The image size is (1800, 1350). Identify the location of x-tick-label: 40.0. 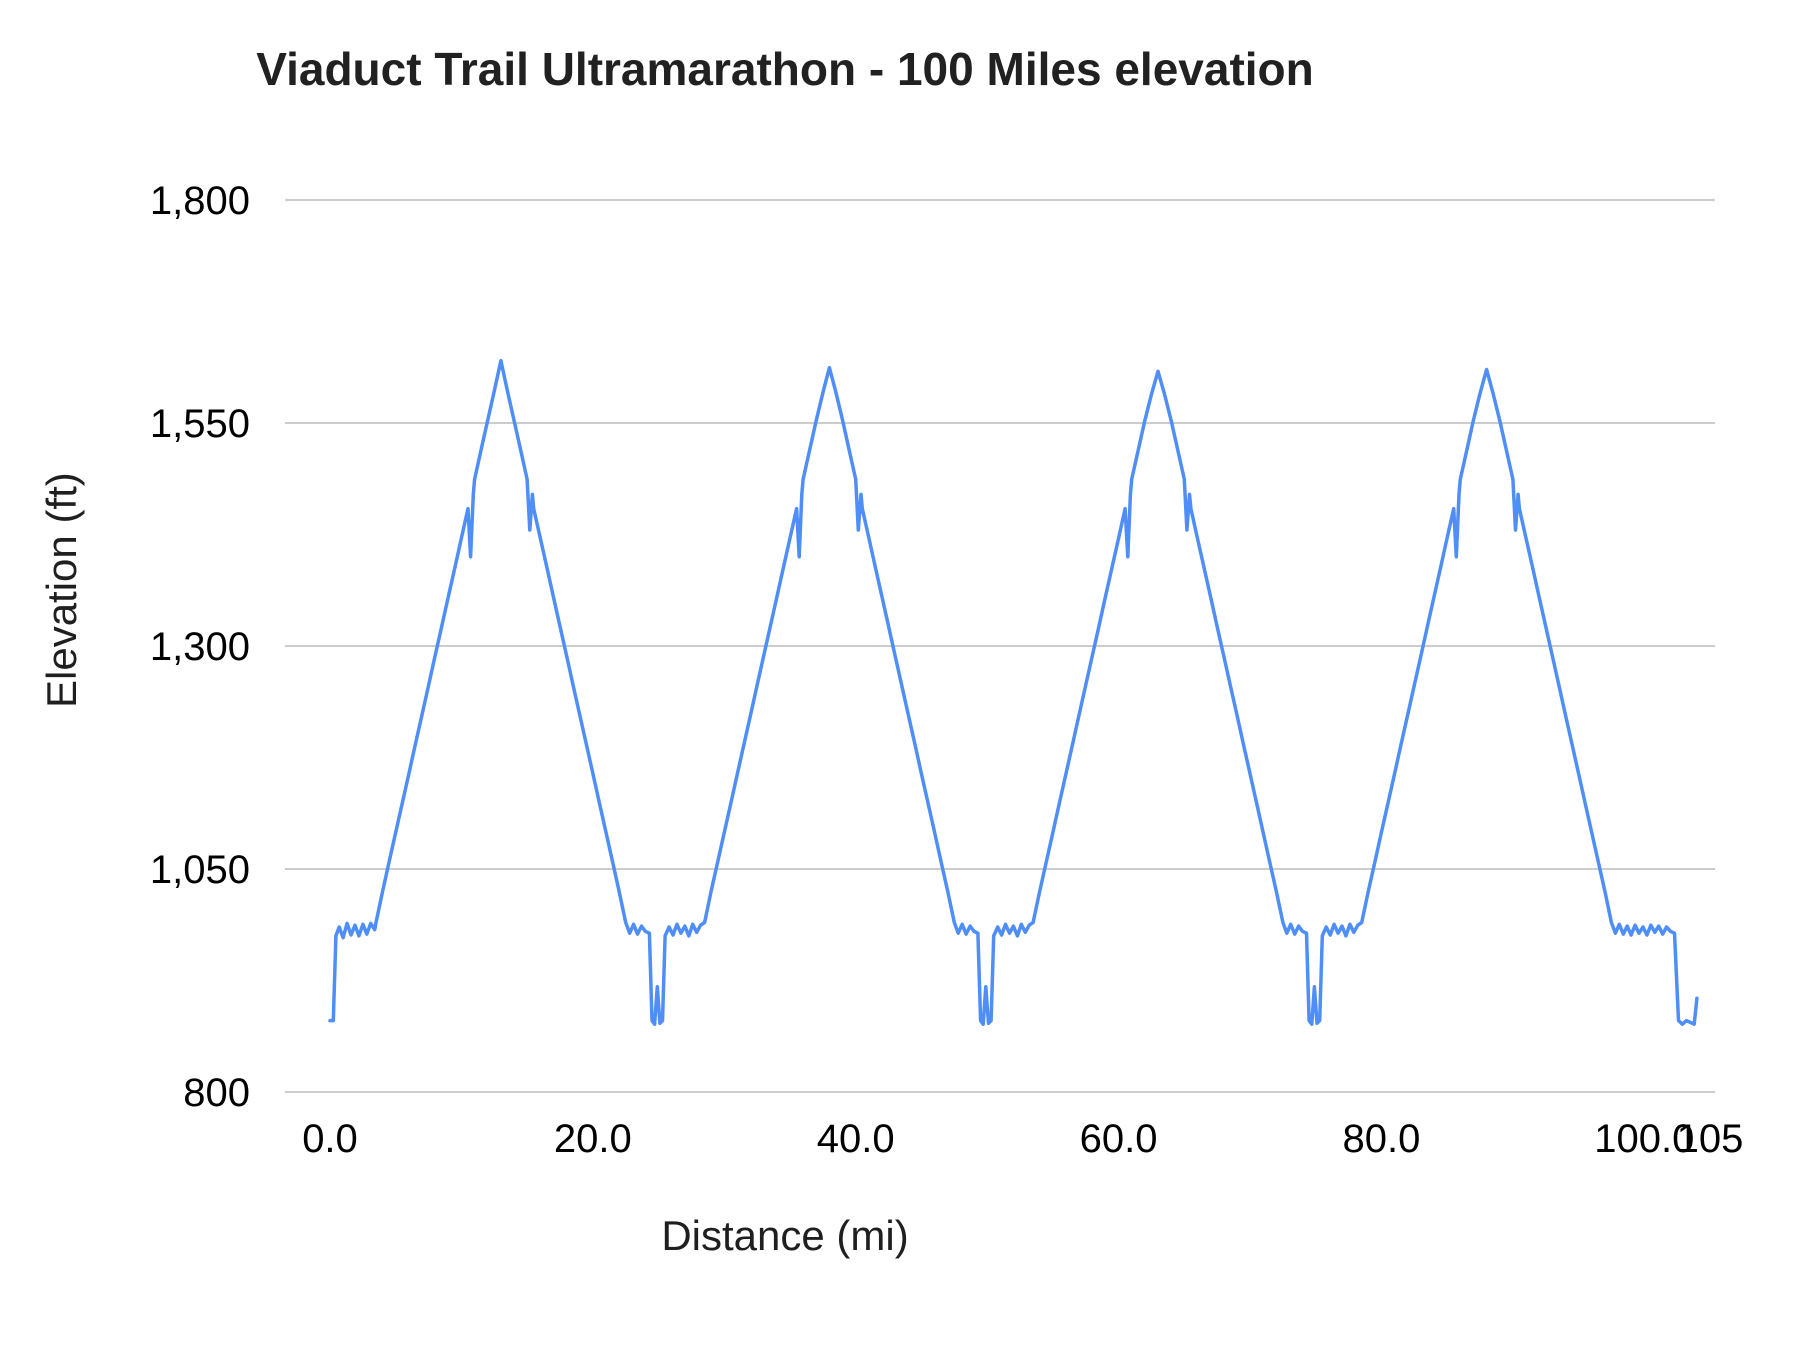
(856, 1139).